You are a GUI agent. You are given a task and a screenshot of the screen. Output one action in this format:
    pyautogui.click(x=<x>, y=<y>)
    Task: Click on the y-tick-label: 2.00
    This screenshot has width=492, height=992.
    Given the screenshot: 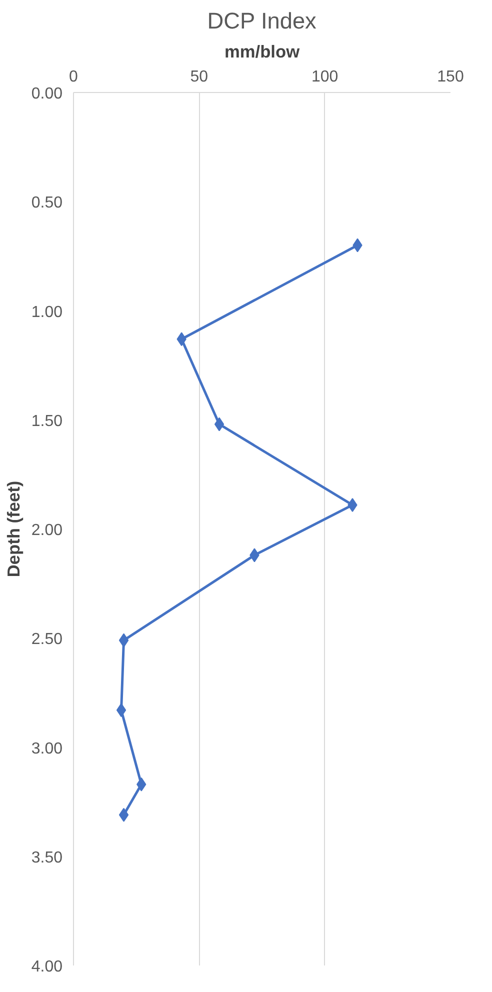 What is the action you would take?
    pyautogui.click(x=47, y=530)
    